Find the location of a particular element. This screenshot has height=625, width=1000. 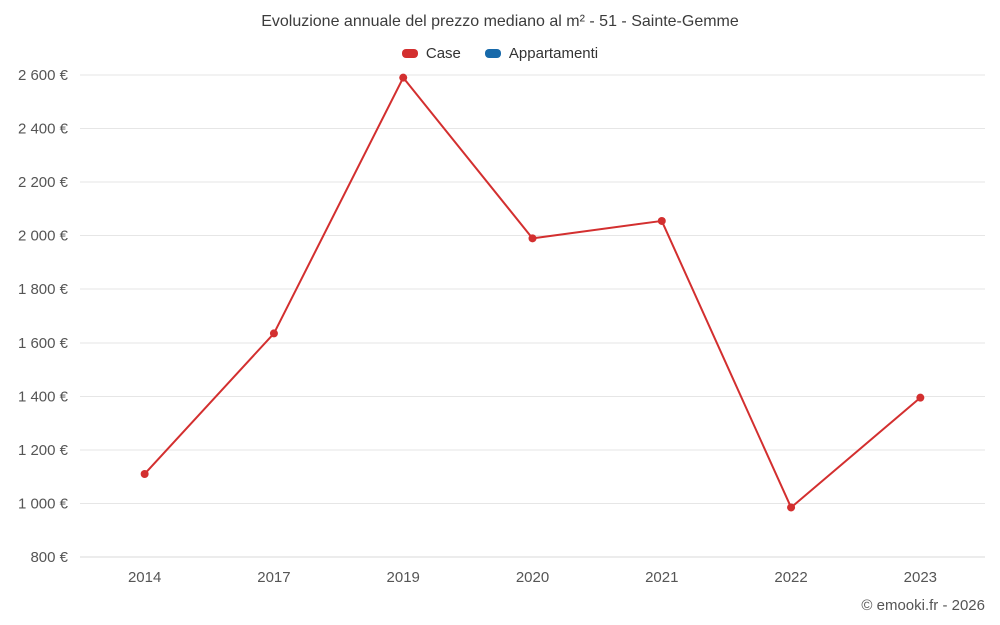

x-axis-label: 2021 is located at coordinates (661, 577).